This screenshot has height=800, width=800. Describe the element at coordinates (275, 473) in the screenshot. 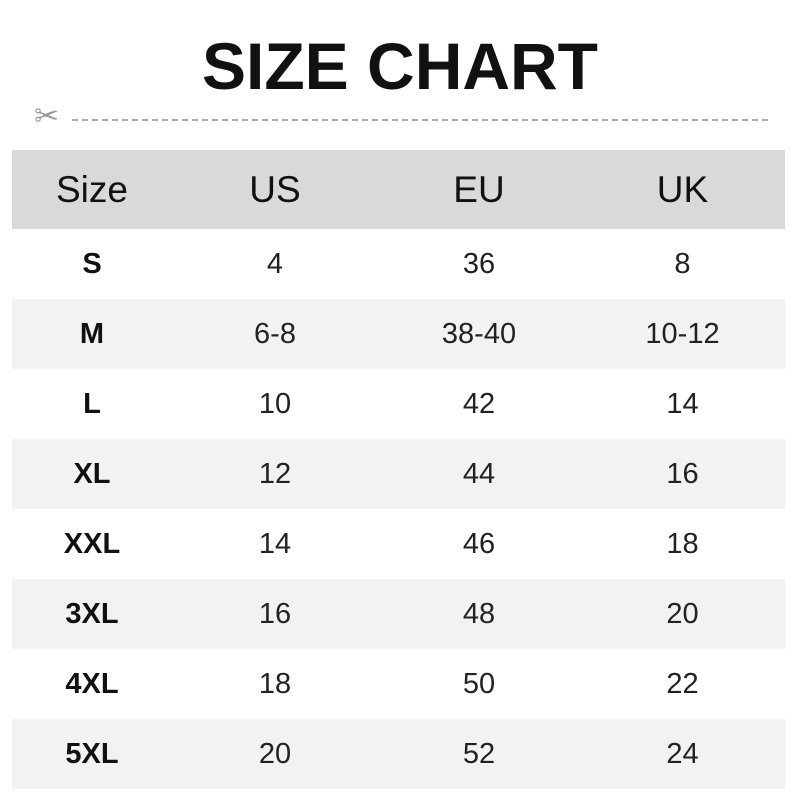

I see `cell-us: 12` at that location.